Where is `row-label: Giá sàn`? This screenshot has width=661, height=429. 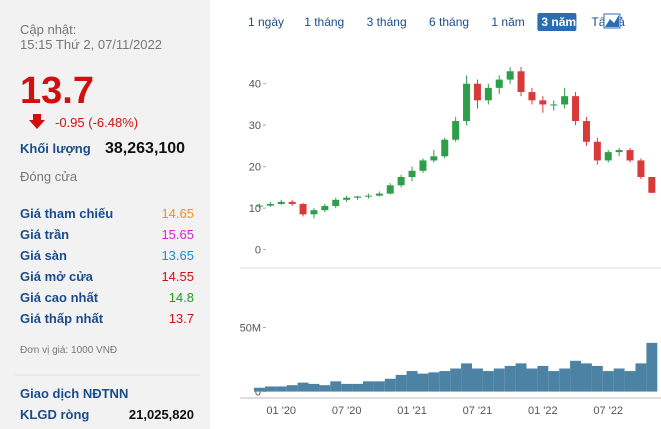 row-label: Giá sàn is located at coordinates (43, 255).